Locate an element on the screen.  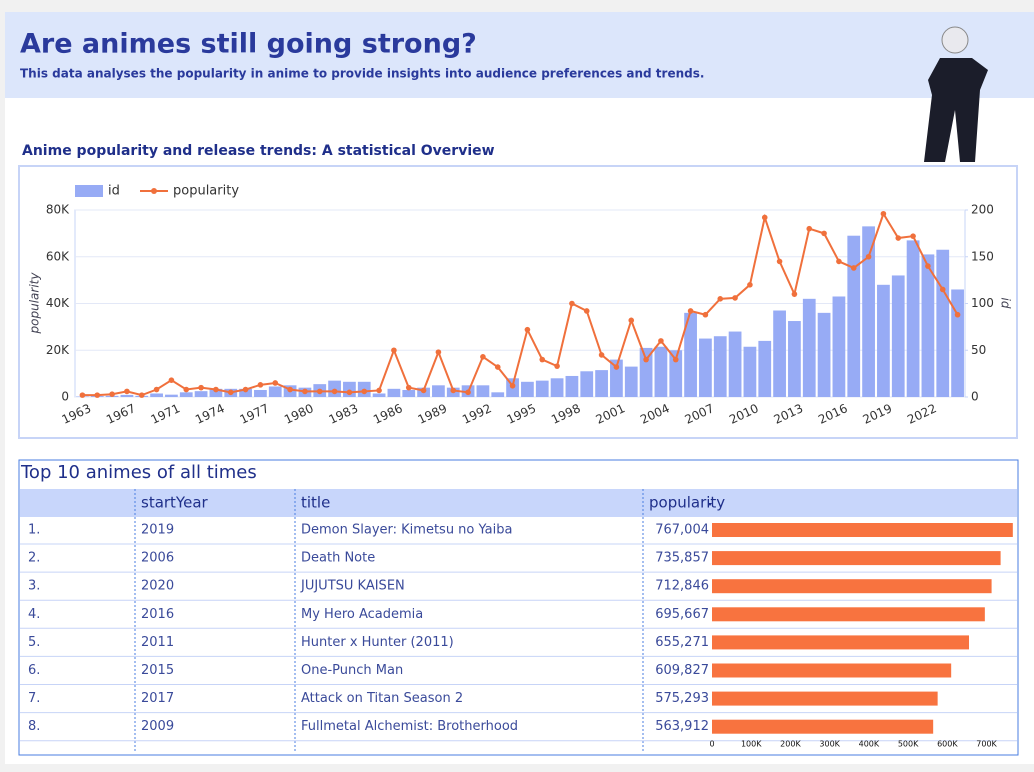
year-cell: 2017 is located at coordinates (157, 698).